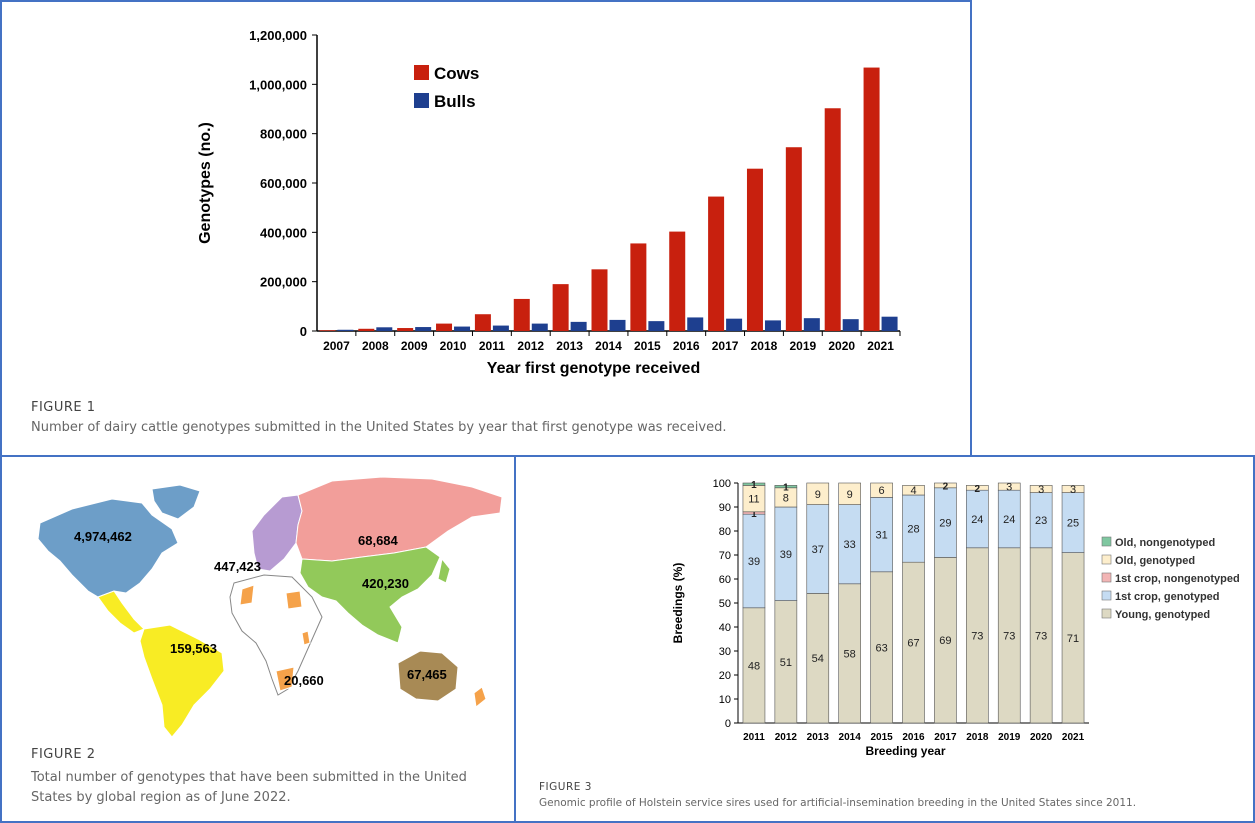 The height and width of the screenshot is (823, 1255). I want to click on data-label: 3, so click(1009, 488).